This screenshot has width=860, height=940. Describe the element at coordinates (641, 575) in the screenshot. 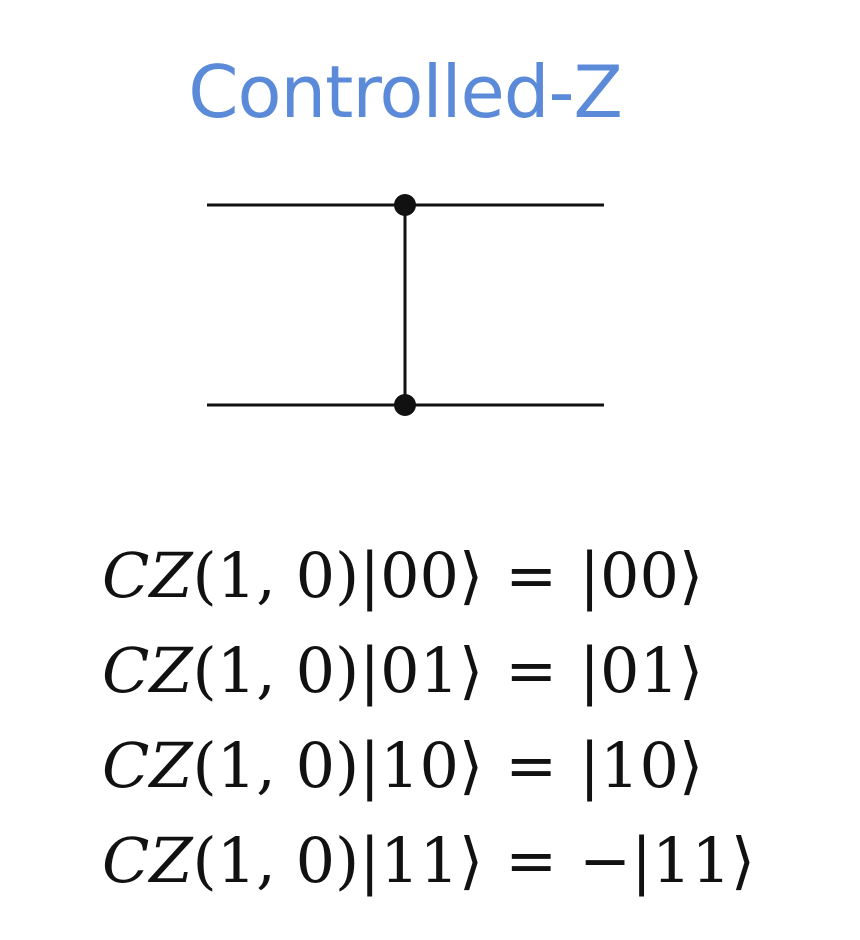

I see `output-ket: |00⟩` at that location.